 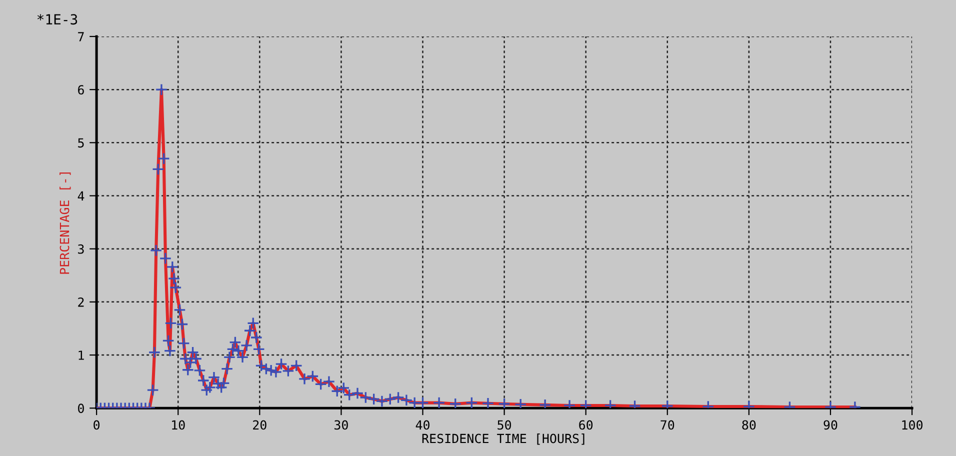 What do you see at coordinates (81, 355) in the screenshot?
I see `y-tick-label: 1` at bounding box center [81, 355].